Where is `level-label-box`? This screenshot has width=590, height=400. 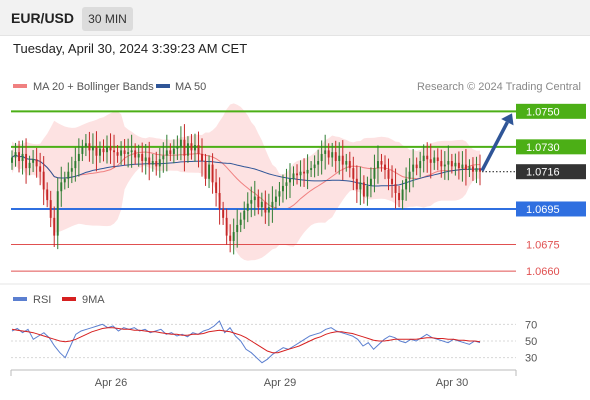
level-label-box is located at coordinates (551, 147).